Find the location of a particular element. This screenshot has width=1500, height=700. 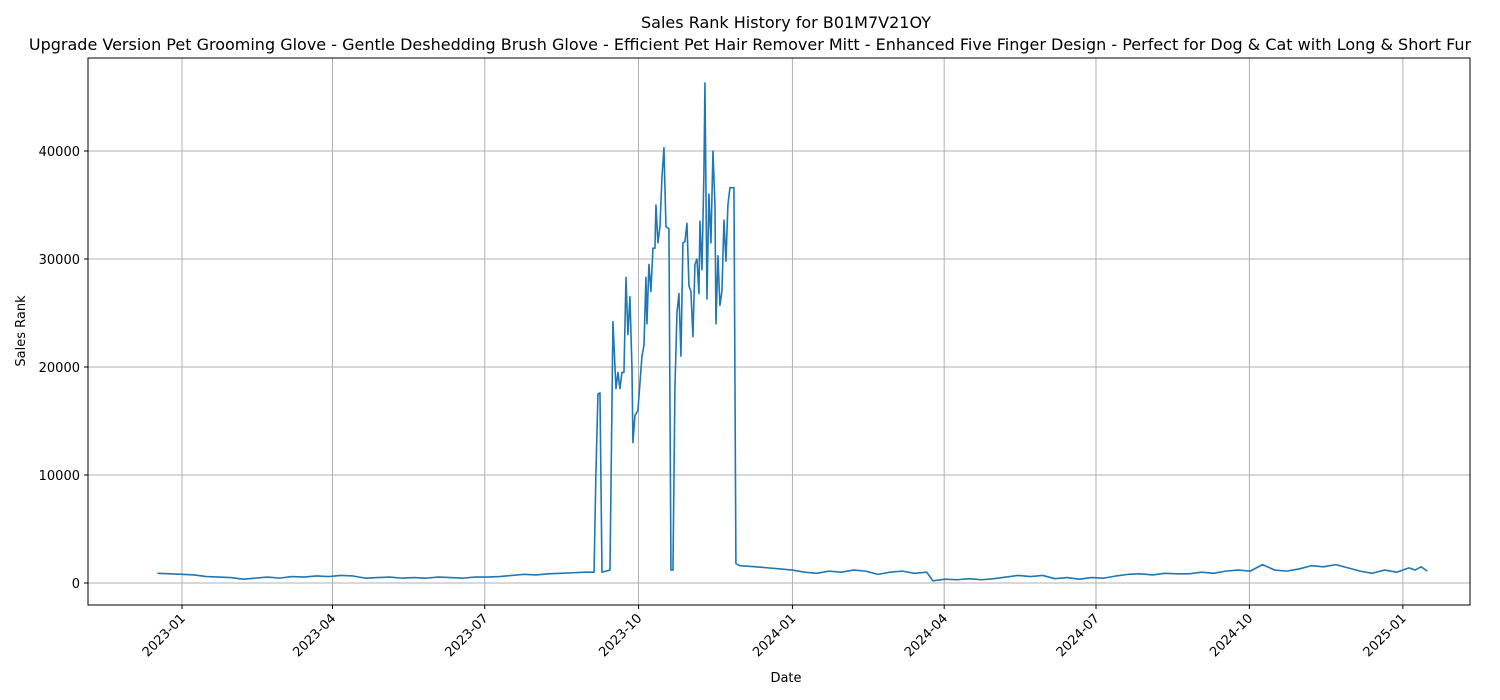

y-tick-label: 20000 is located at coordinates (59, 368).